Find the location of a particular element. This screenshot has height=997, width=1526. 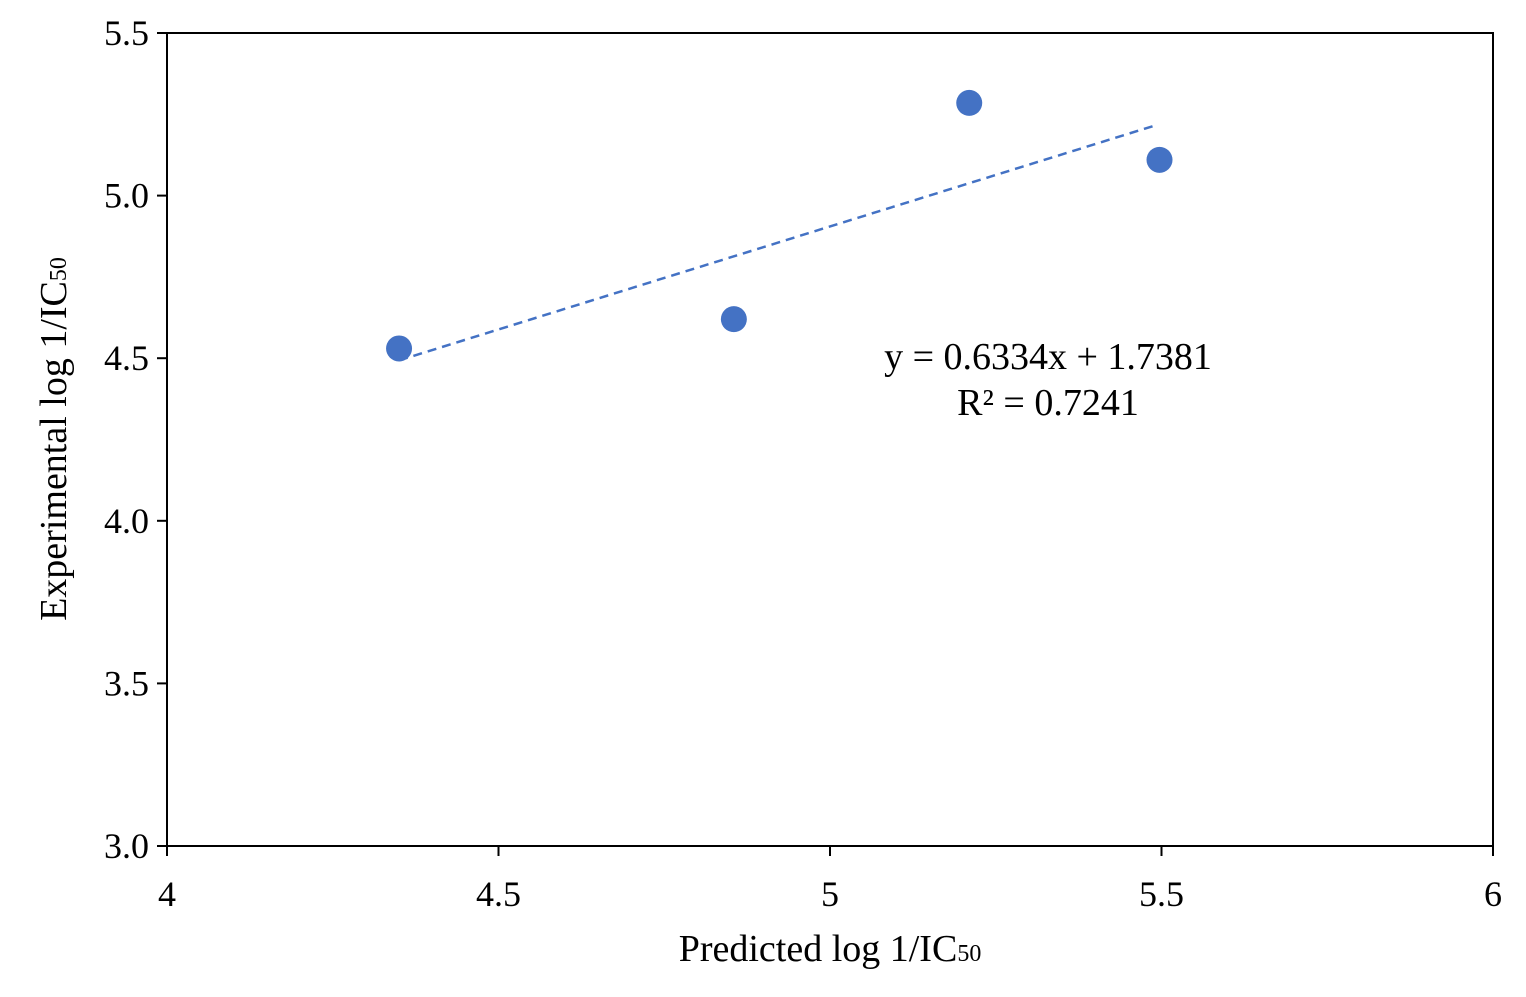

x-tick-label: 5 is located at coordinates (830, 894).